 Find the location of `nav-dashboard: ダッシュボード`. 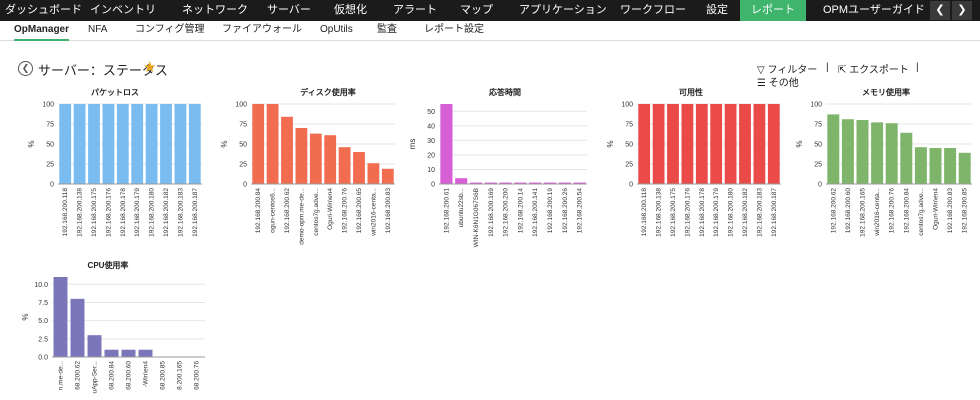

nav-dashboard: ダッシュボード is located at coordinates (43, 10).